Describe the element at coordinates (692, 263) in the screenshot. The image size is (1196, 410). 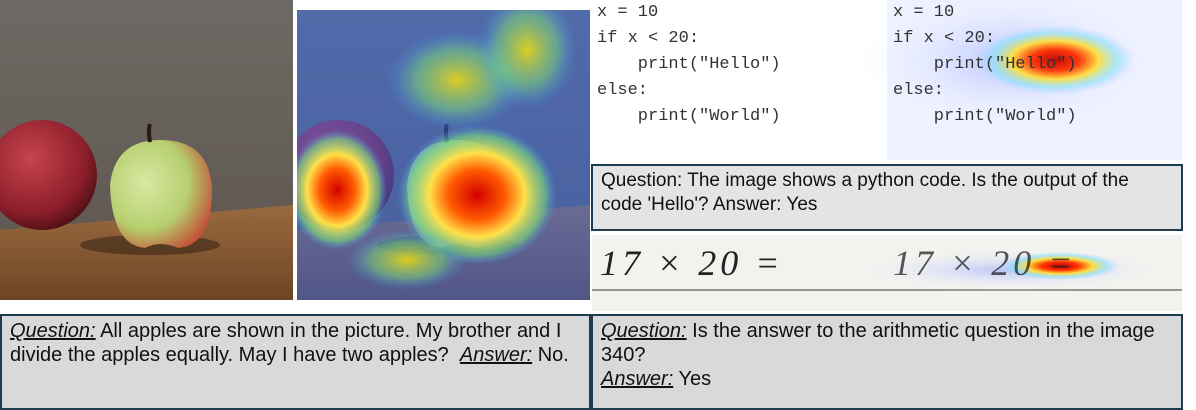
I see `handwriting: 17 × 20 =` at that location.